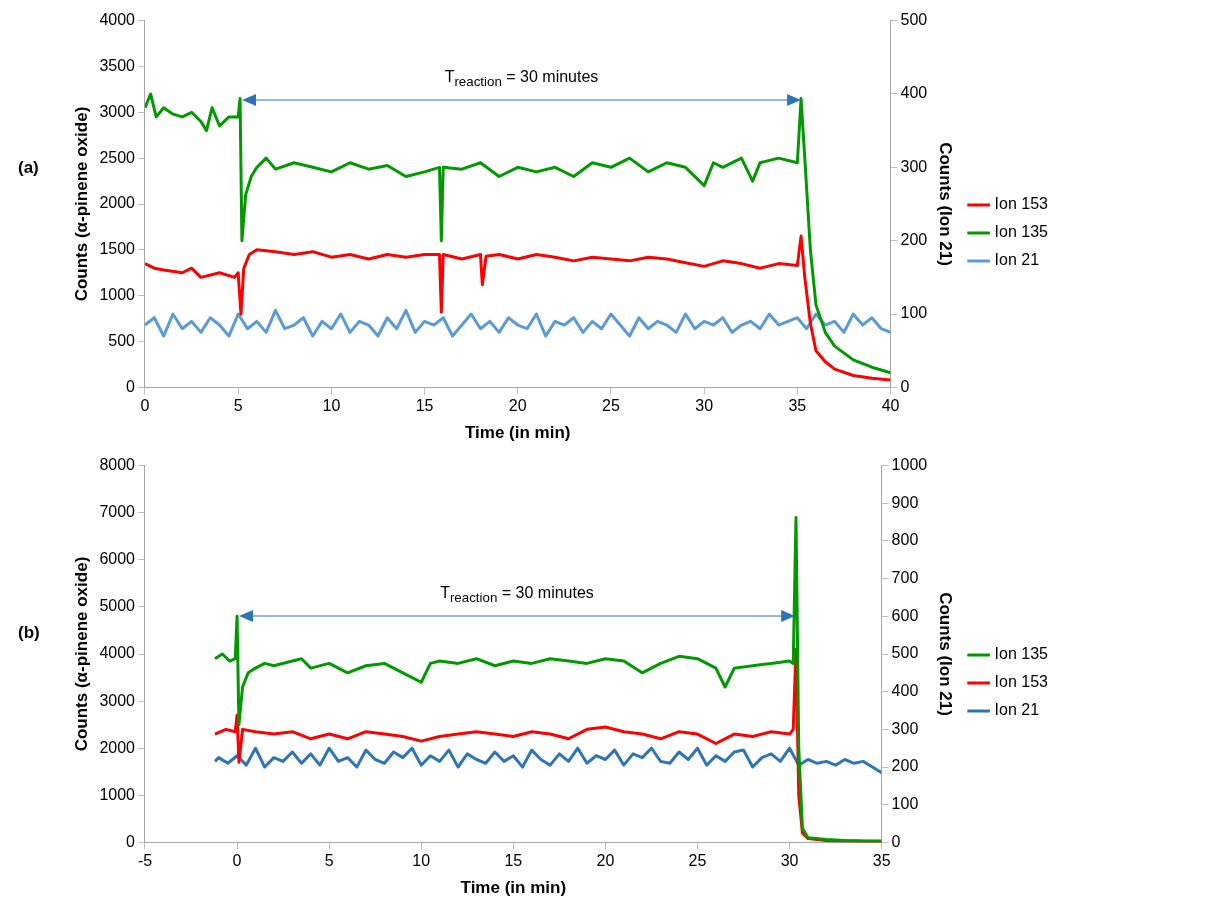 This screenshot has width=1227, height=902. What do you see at coordinates (905, 578) in the screenshot?
I see `y2-tick-label: 700` at bounding box center [905, 578].